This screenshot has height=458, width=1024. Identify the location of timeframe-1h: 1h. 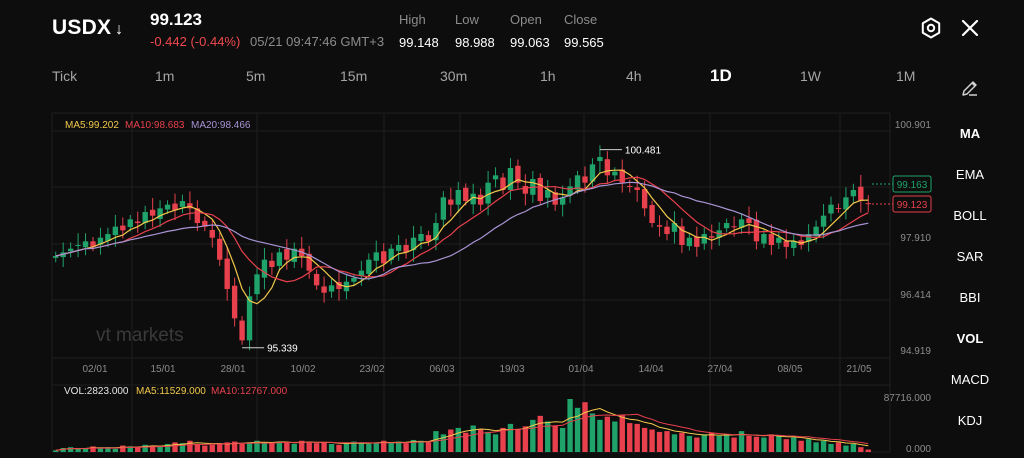
(548, 76).